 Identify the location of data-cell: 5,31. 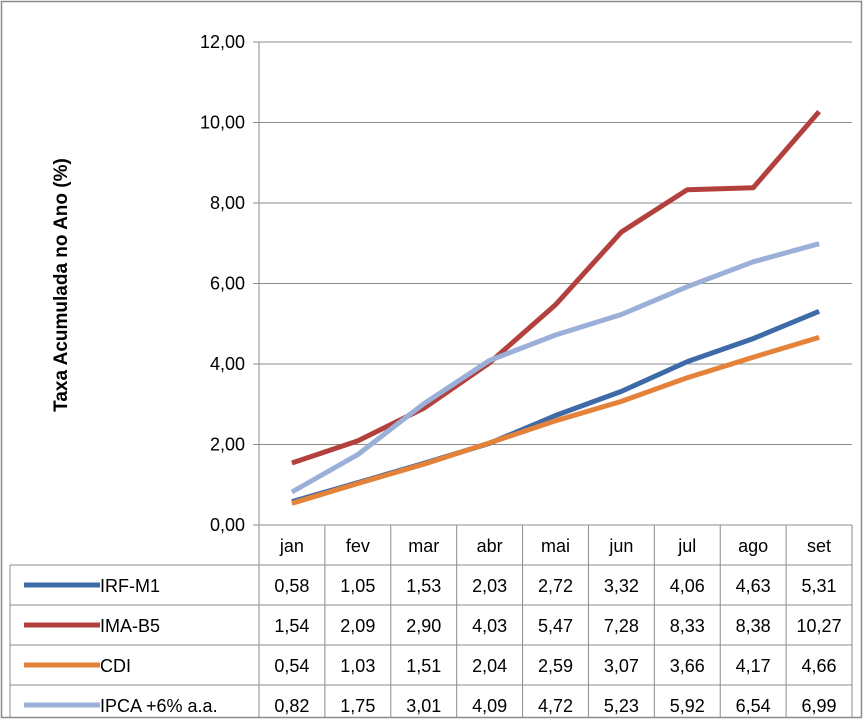
(819, 586).